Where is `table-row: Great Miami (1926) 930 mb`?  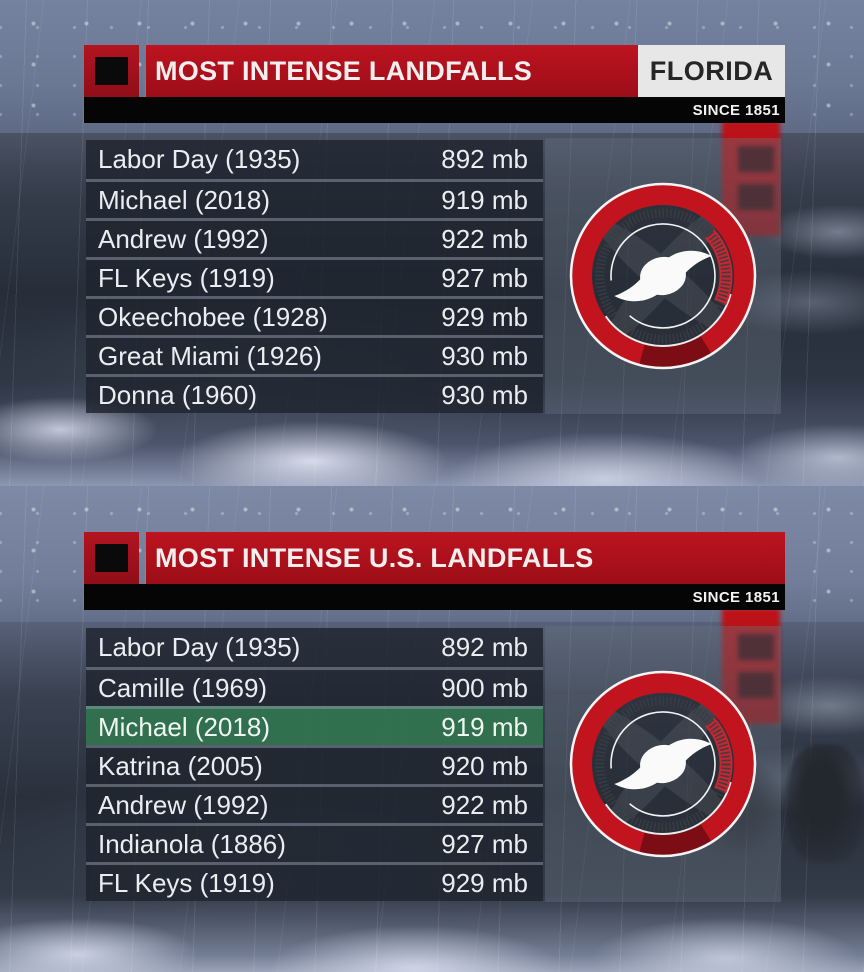
table-row: Great Miami (1926) 930 mb is located at coordinates (314, 354).